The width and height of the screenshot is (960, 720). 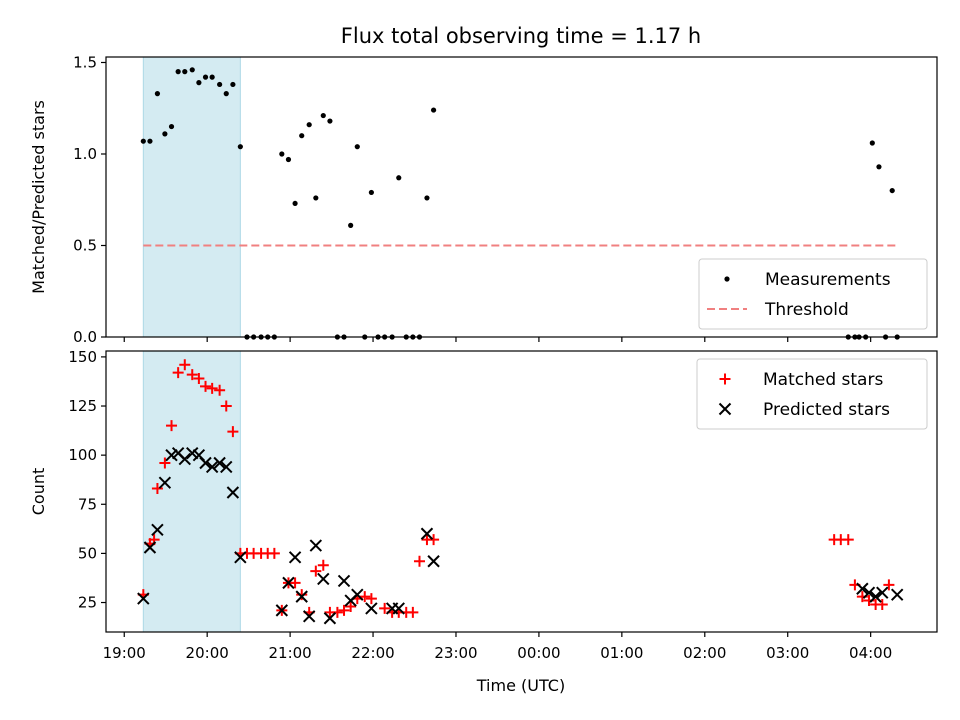 I want to click on legend-label: Threshold, so click(x=806, y=310).